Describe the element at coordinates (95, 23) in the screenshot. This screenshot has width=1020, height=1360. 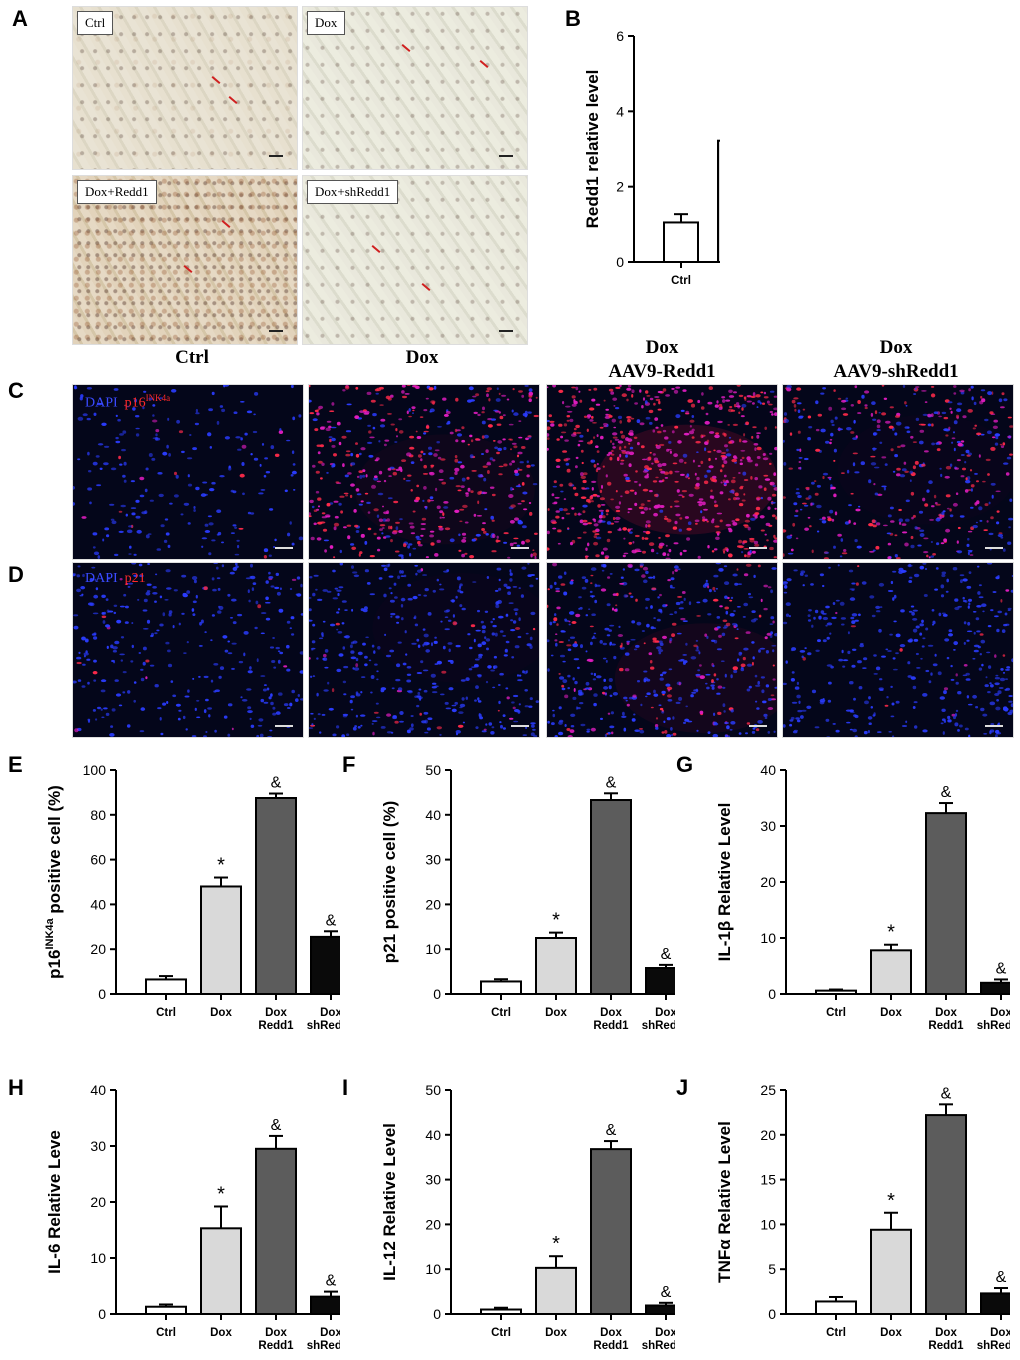
I see `ihc-label-ctrl: Ctrl` at that location.